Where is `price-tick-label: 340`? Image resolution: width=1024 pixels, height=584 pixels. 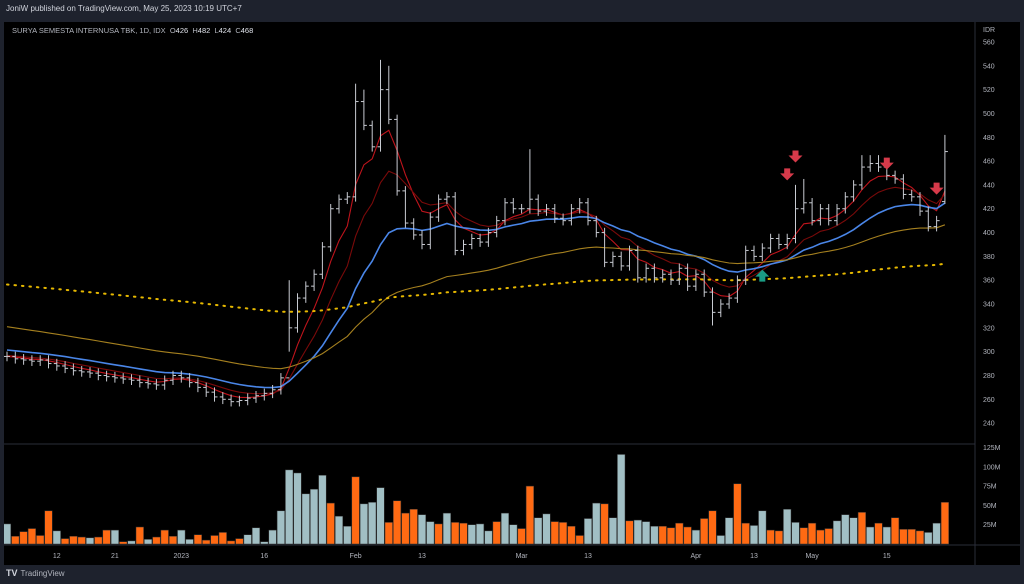 price-tick-label: 340 is located at coordinates (989, 305).